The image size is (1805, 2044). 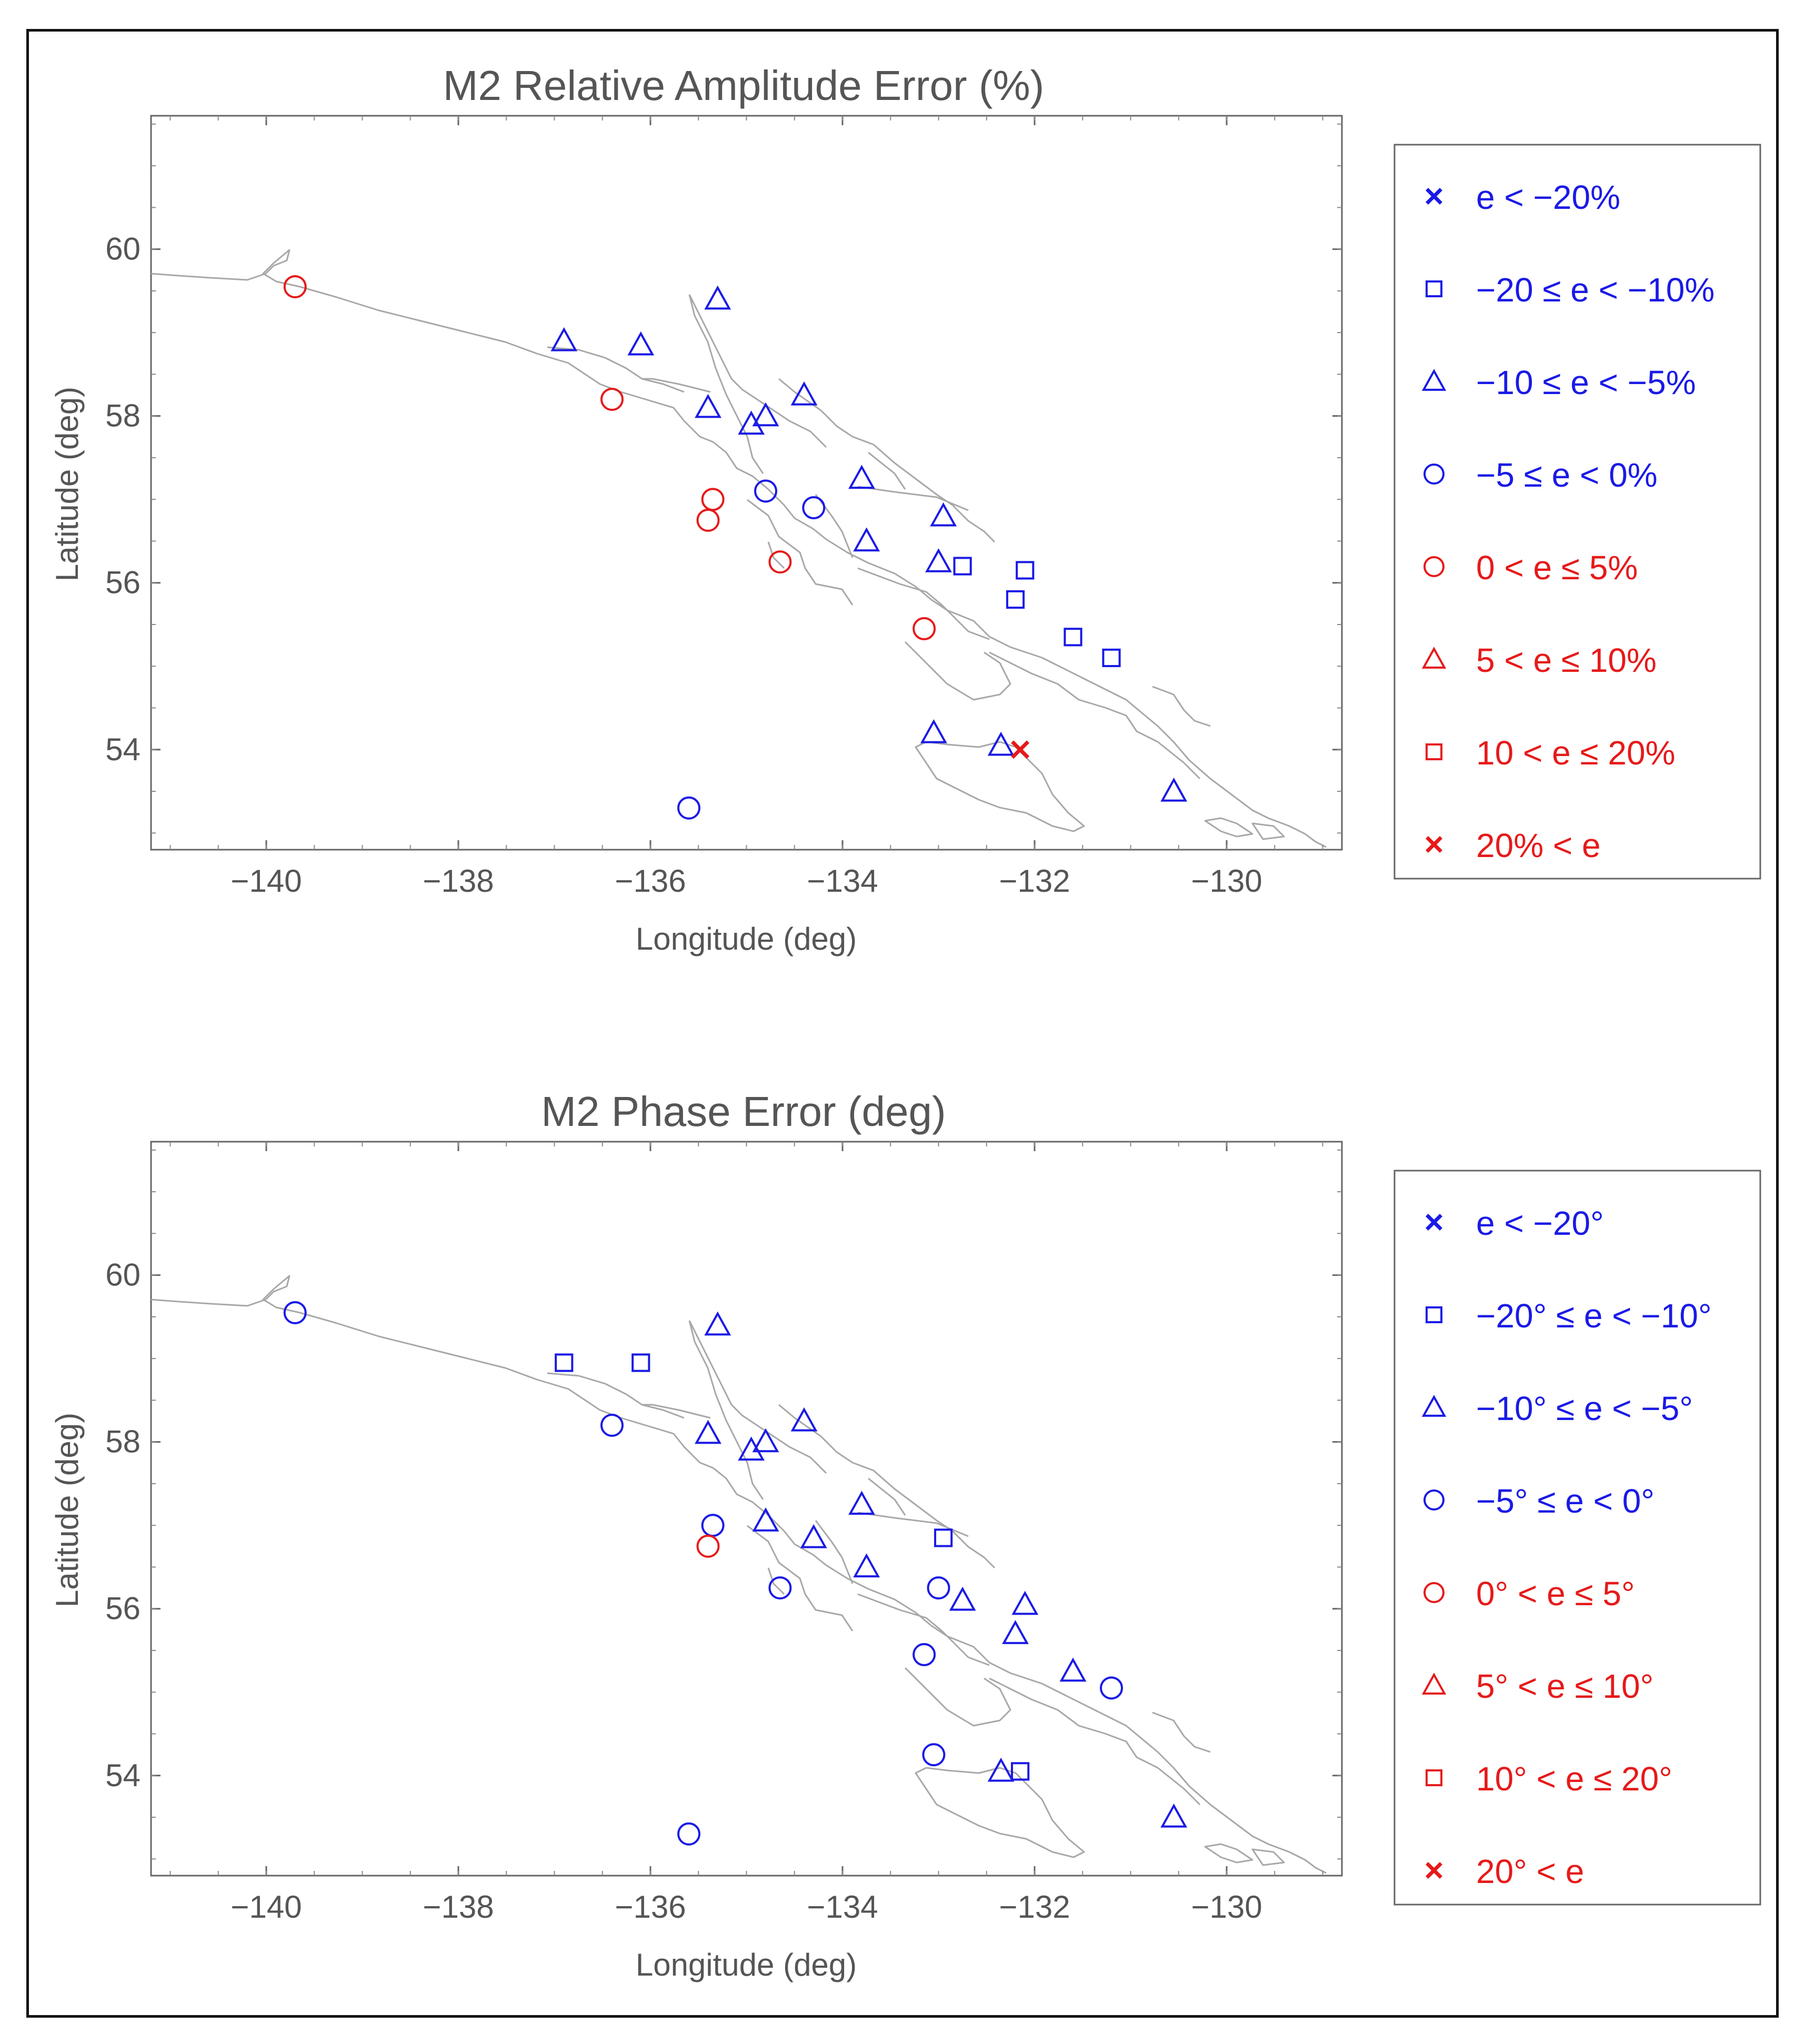 I want to click on x-tick-label: −130, so click(x=1226, y=881).